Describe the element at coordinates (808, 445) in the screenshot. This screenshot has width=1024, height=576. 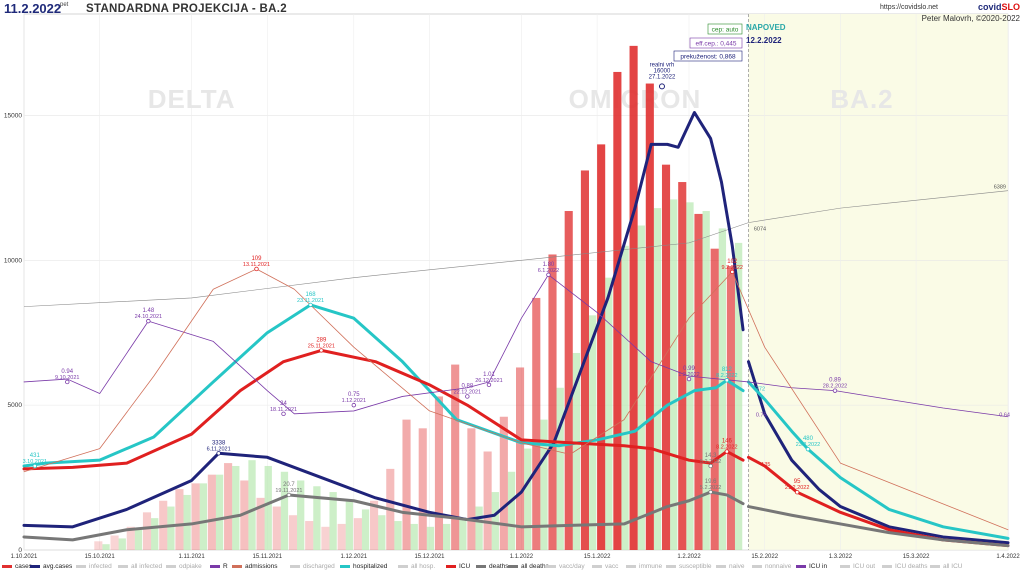
I see `annotation-date: 23.2.2022` at that location.